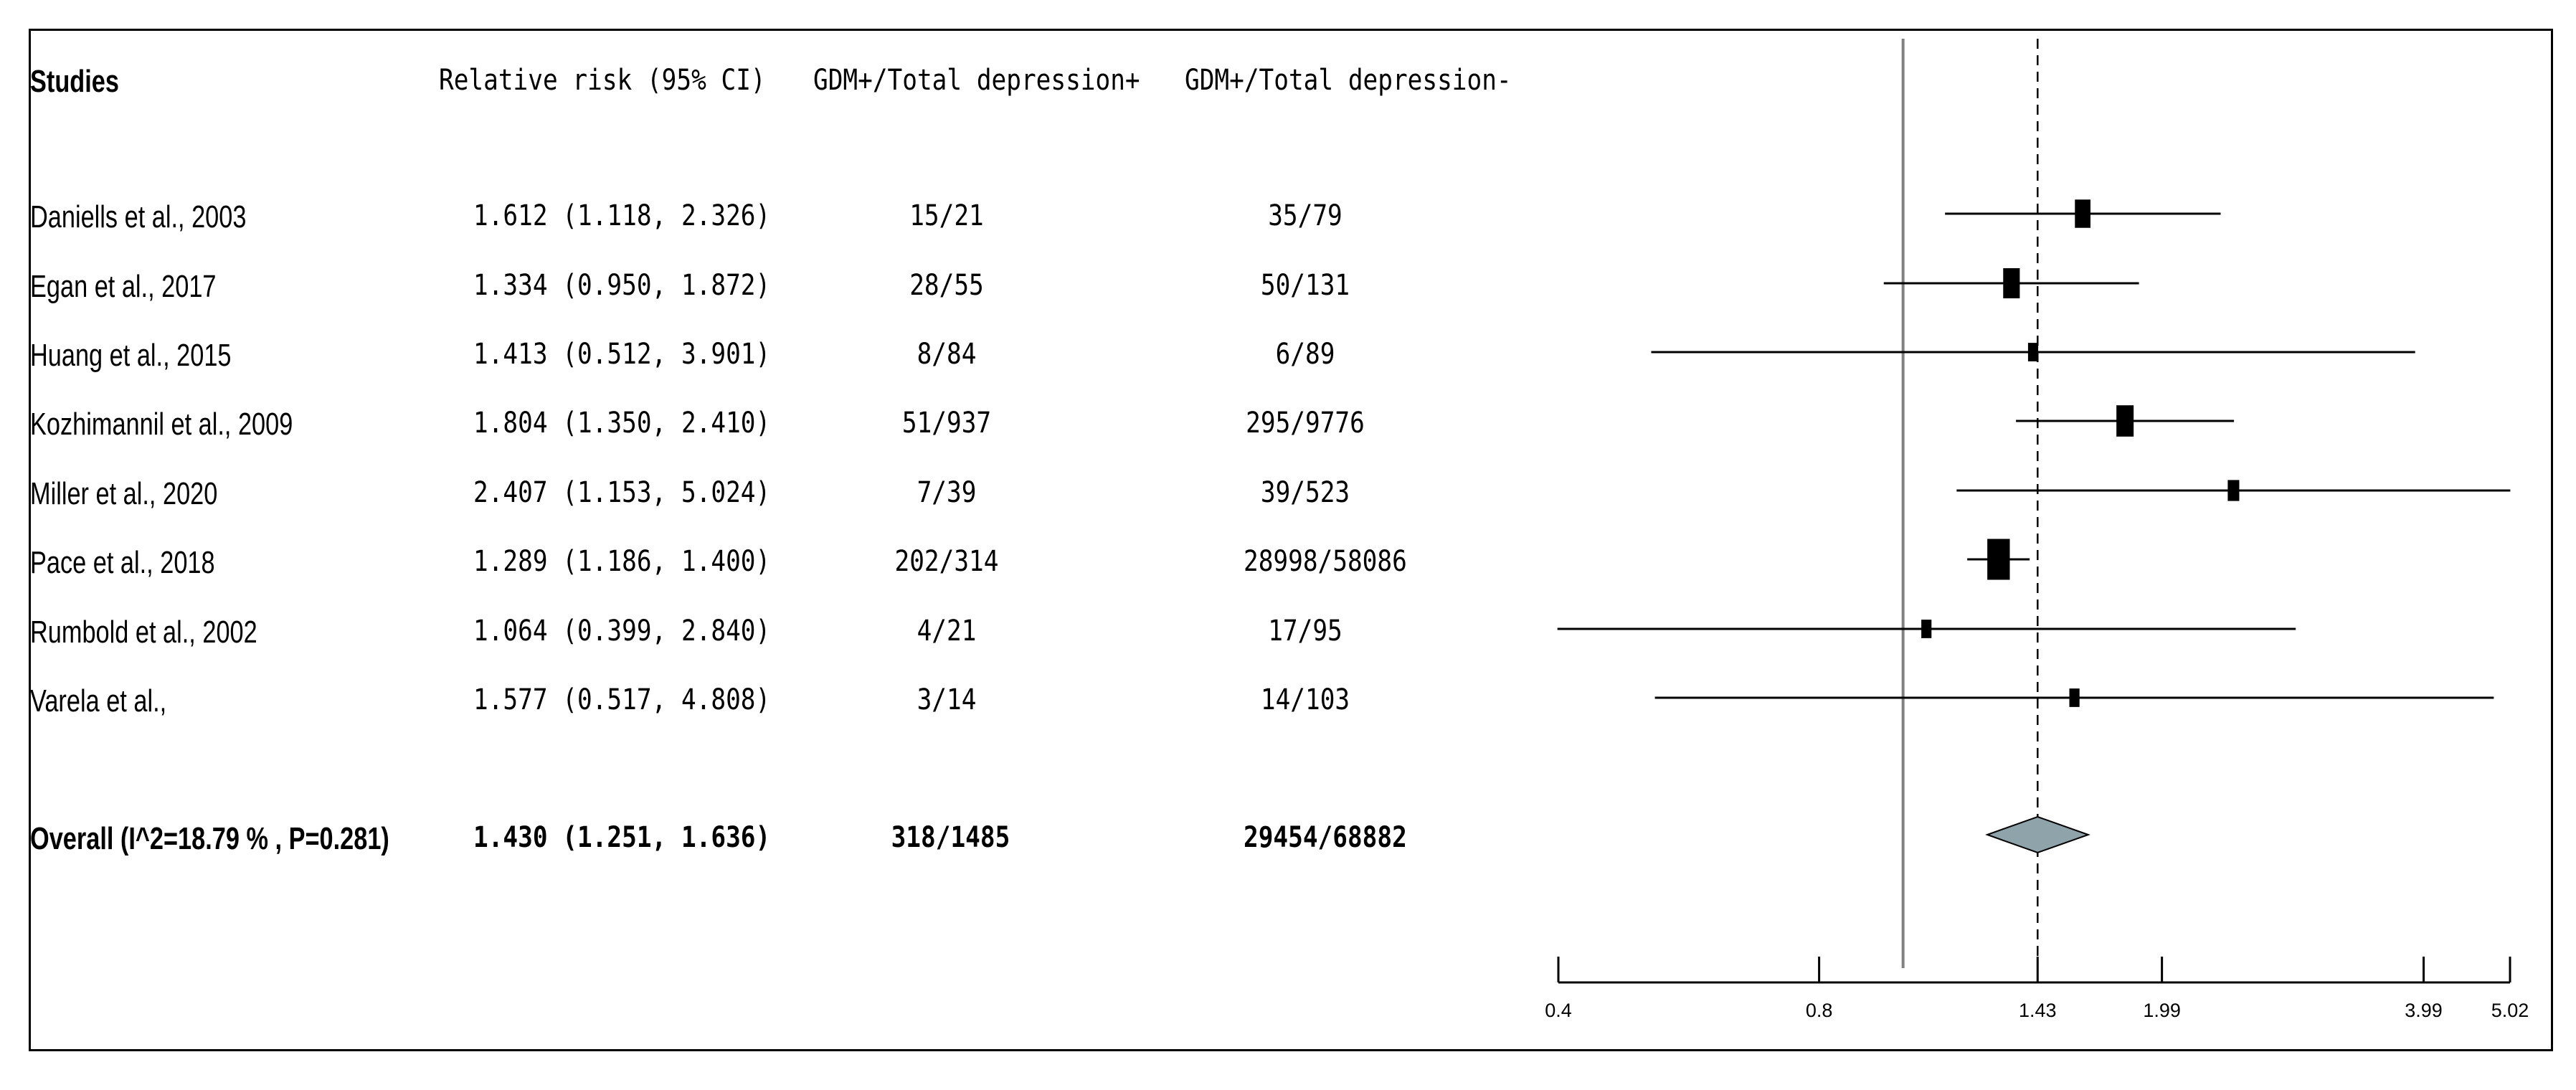 This screenshot has height=1090, width=2576. I want to click on overall-label: Overall (I^2=18.79 % , P=0.281), so click(209, 838).